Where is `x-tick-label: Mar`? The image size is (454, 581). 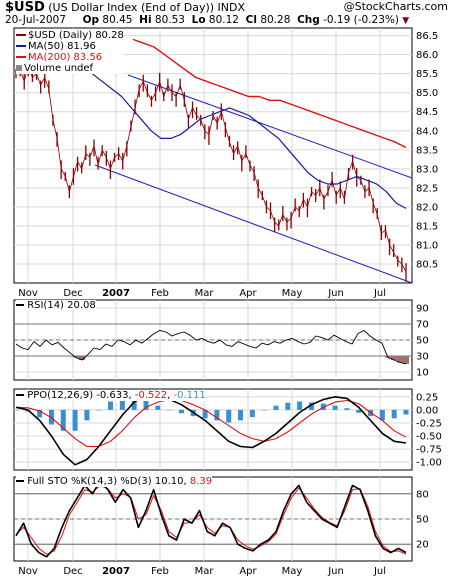 x-tick-label: Mar is located at coordinates (205, 293).